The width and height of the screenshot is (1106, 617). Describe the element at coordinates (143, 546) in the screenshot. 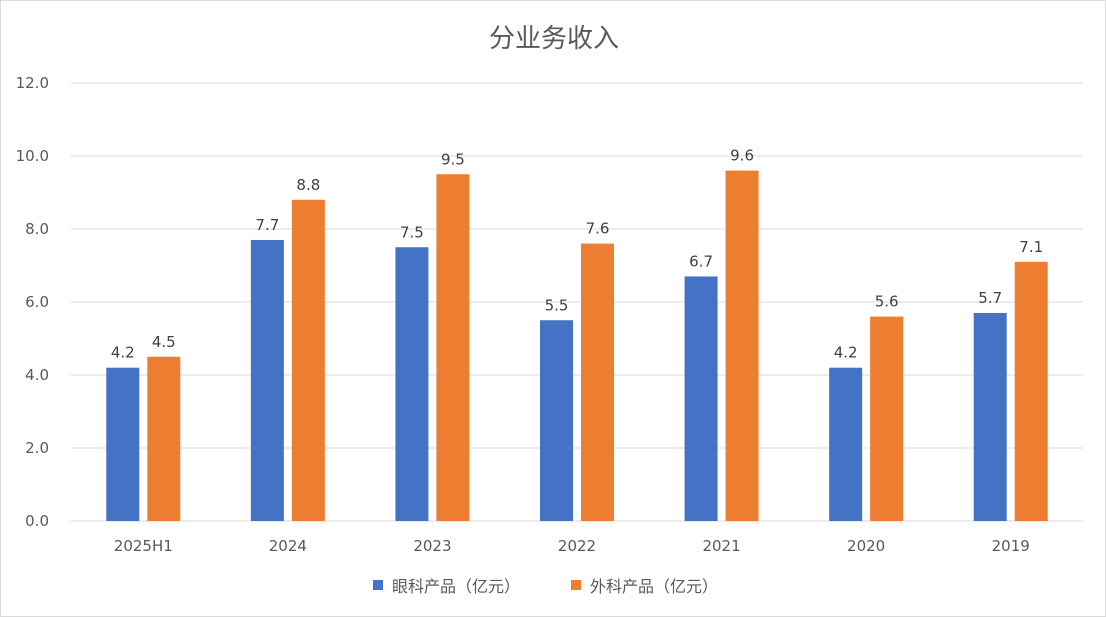

I see `x-tick-label: 2025H1` at that location.